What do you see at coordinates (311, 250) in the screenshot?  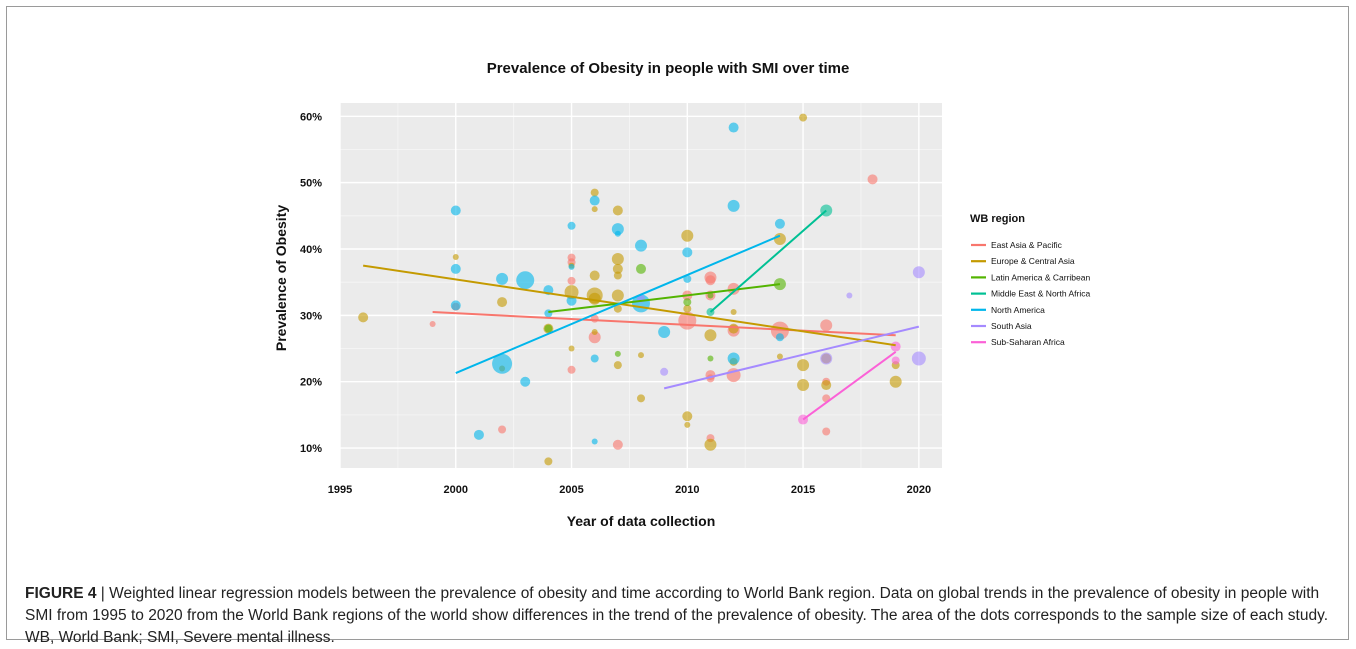 I see `y-tick-label: 40%` at bounding box center [311, 250].